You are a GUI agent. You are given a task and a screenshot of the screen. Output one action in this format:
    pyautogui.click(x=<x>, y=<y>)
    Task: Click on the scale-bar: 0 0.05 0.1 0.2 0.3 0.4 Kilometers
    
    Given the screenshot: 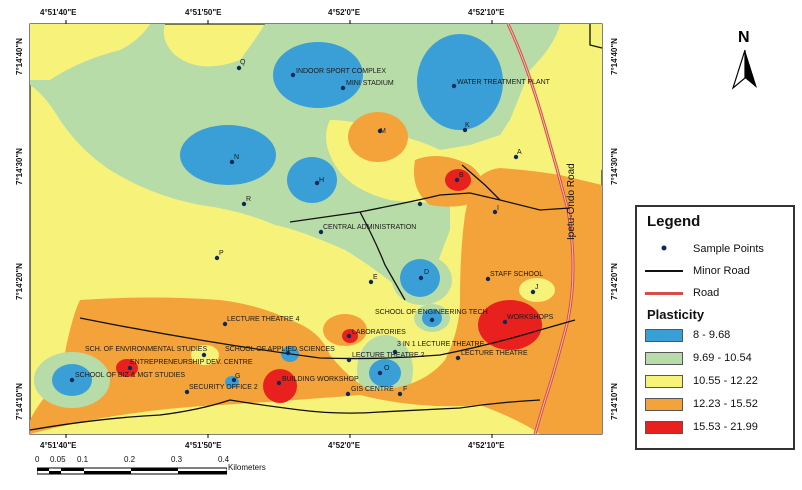 What is the action you would take?
    pyautogui.click(x=165, y=470)
    